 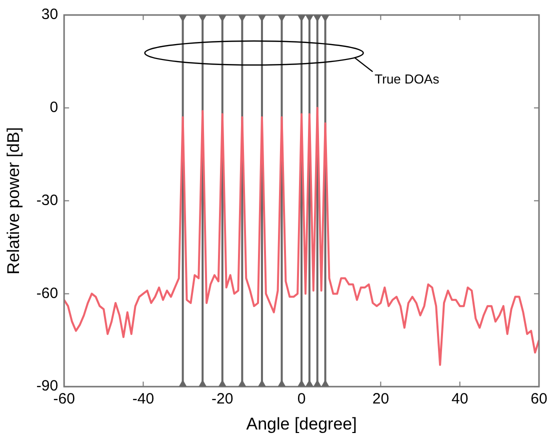 I want to click on annotation: True DOAs, so click(x=407, y=78).